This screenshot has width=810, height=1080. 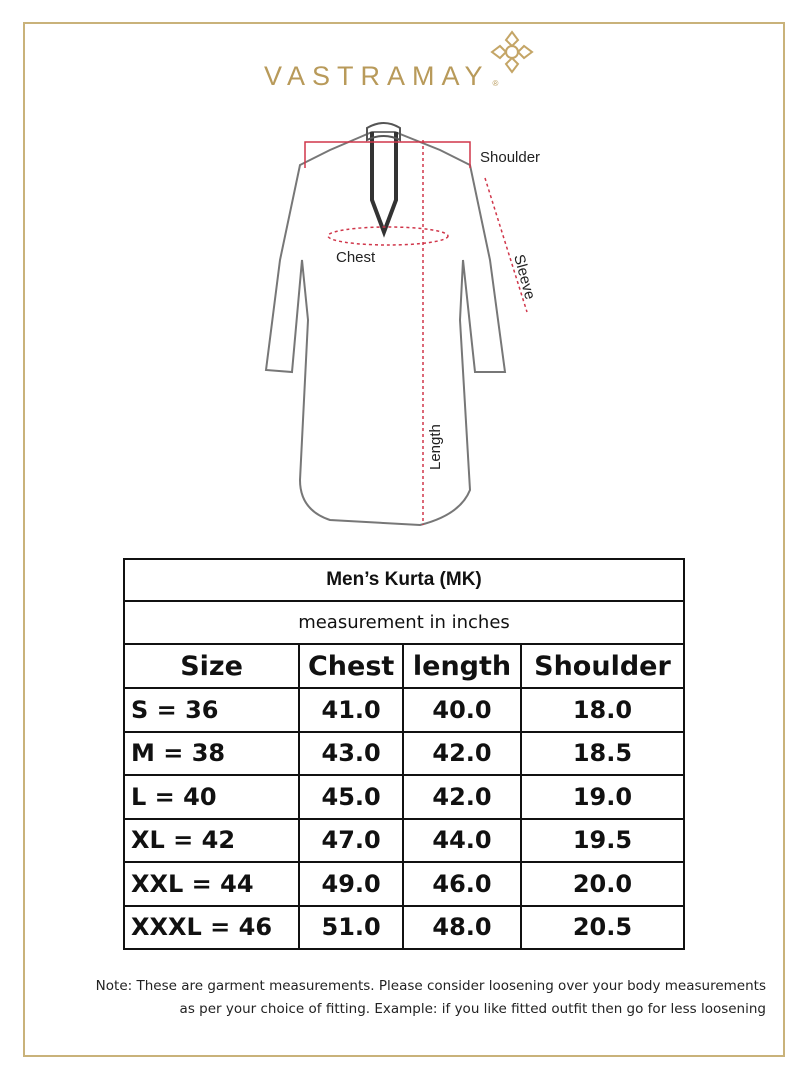 I want to click on header-shoulder: Shoulder, so click(x=602, y=666).